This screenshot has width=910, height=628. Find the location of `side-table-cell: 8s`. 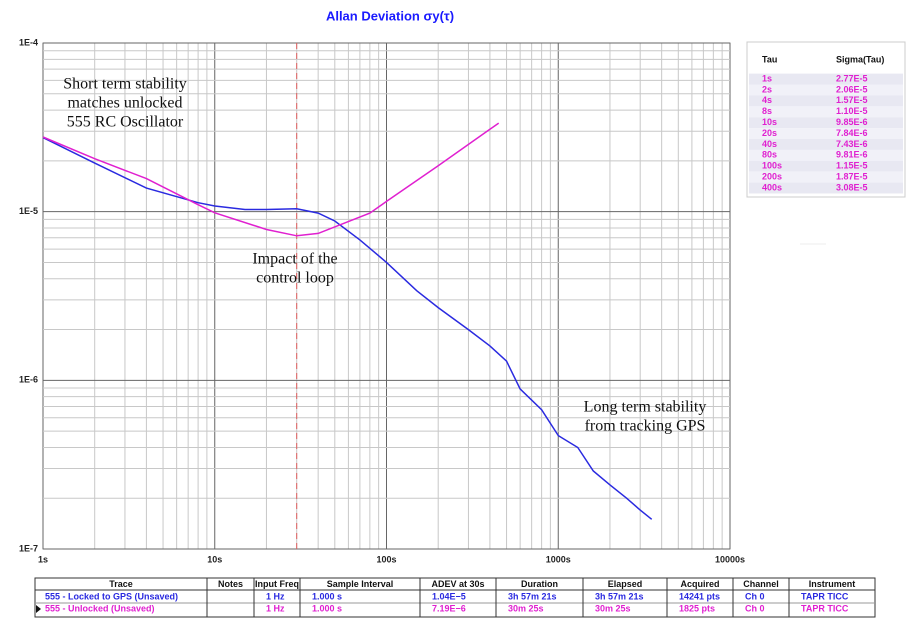

side-table-cell: 8s is located at coordinates (767, 111).